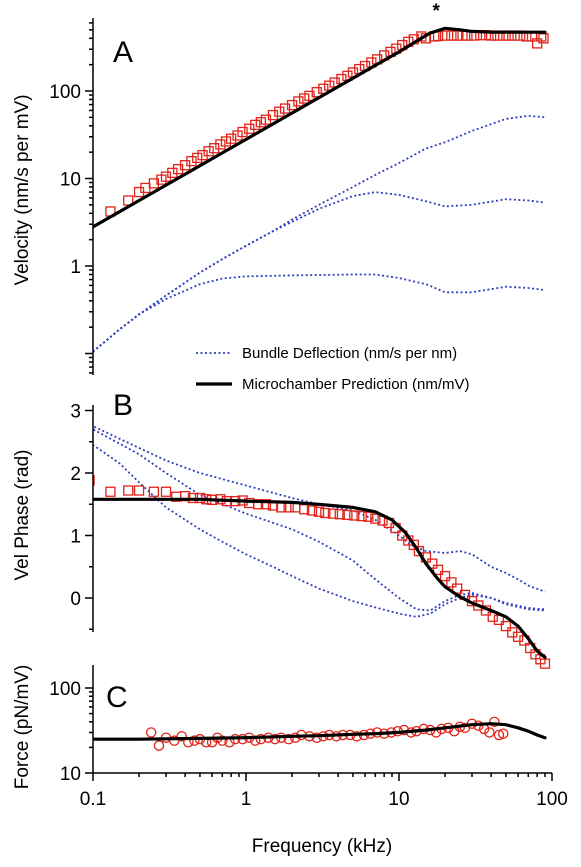 Image resolution: width=581 pixels, height=867 pixels. I want to click on panel-C-letter: C, so click(117, 697).